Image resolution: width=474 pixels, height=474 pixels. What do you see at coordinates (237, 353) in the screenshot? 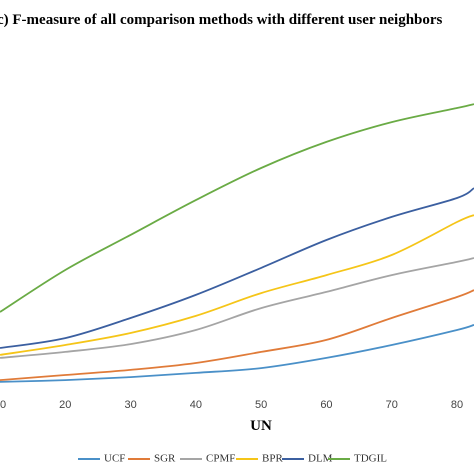
I see `series-line` at bounding box center [237, 353].